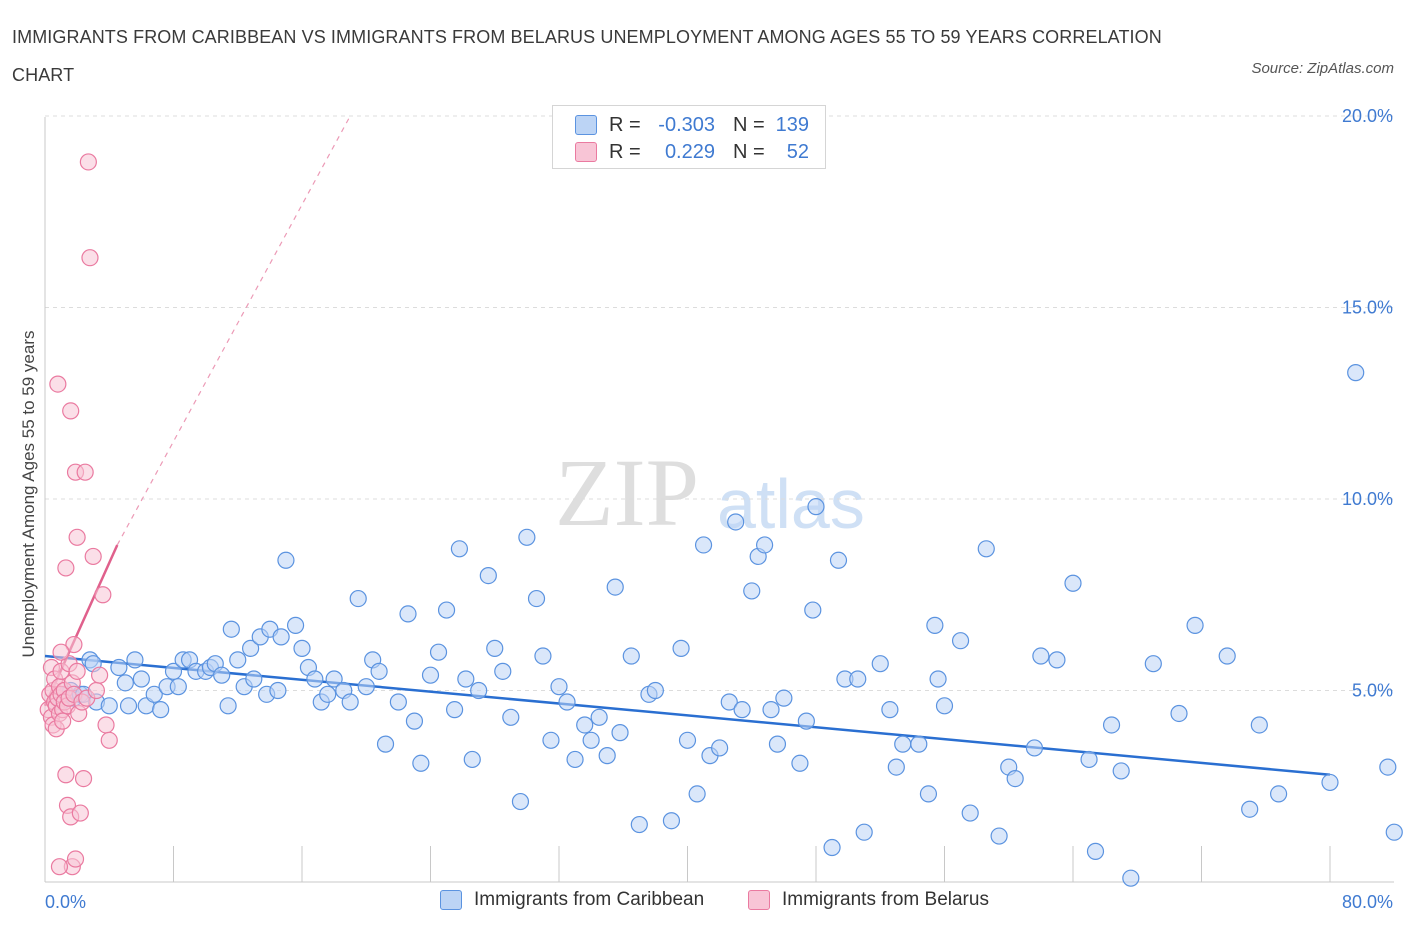 The width and height of the screenshot is (1406, 930). I want to click on n-value: 139, so click(792, 124).